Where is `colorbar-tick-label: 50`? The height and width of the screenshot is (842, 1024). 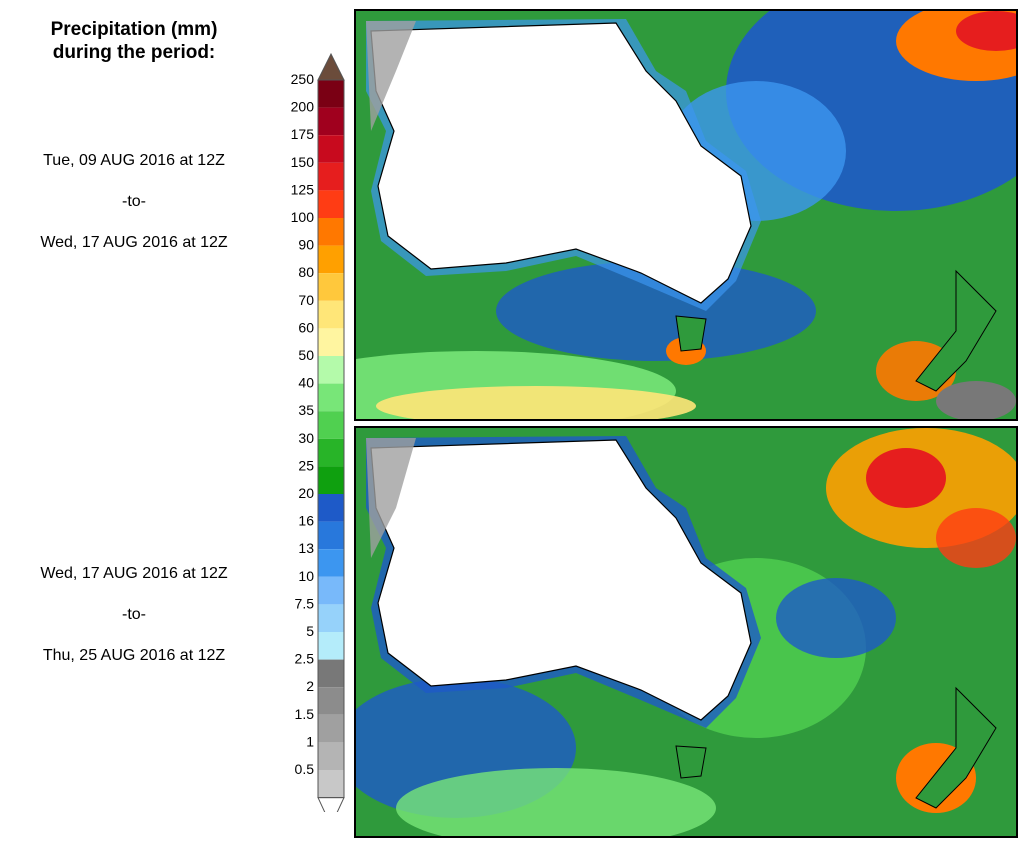 colorbar-tick-label: 50 is located at coordinates (306, 355).